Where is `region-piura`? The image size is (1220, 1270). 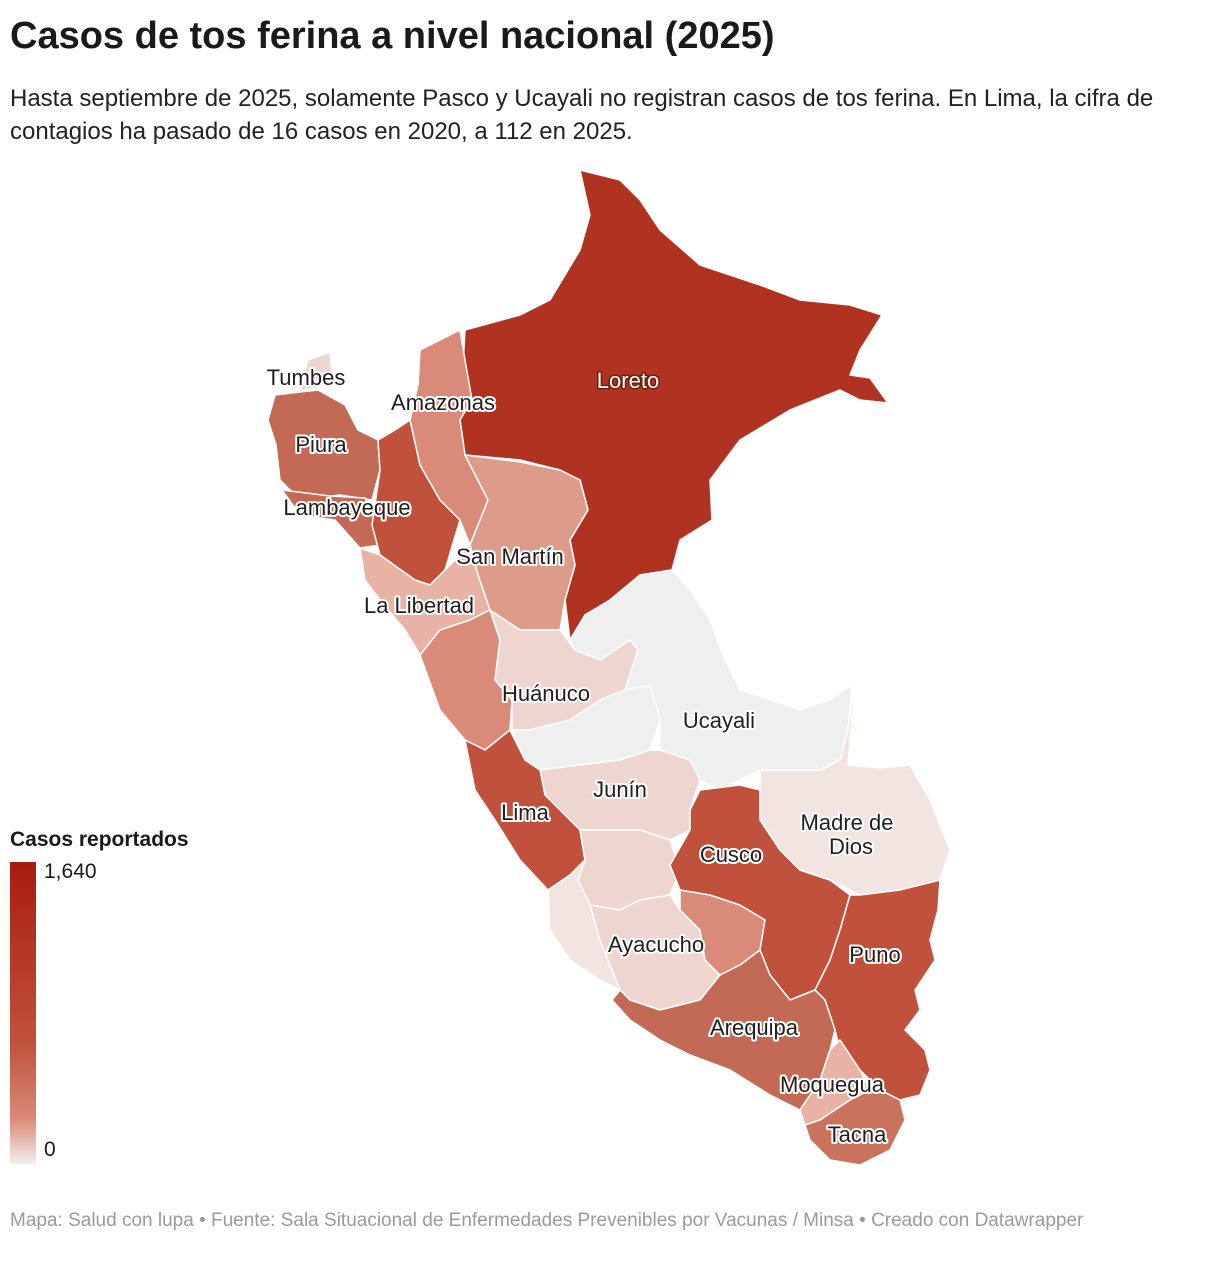 region-piura is located at coordinates (324, 445).